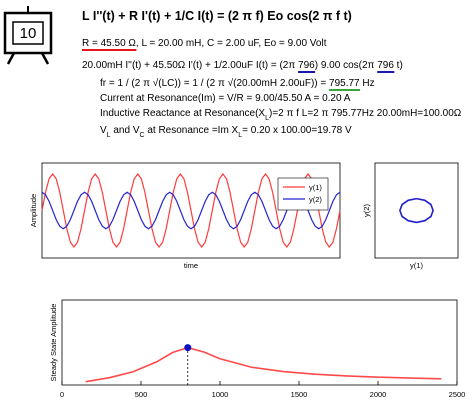 This screenshot has height=402, width=474. Describe the element at coordinates (33, 210) in the screenshot. I see `y-axis-label: Amplitude` at that location.